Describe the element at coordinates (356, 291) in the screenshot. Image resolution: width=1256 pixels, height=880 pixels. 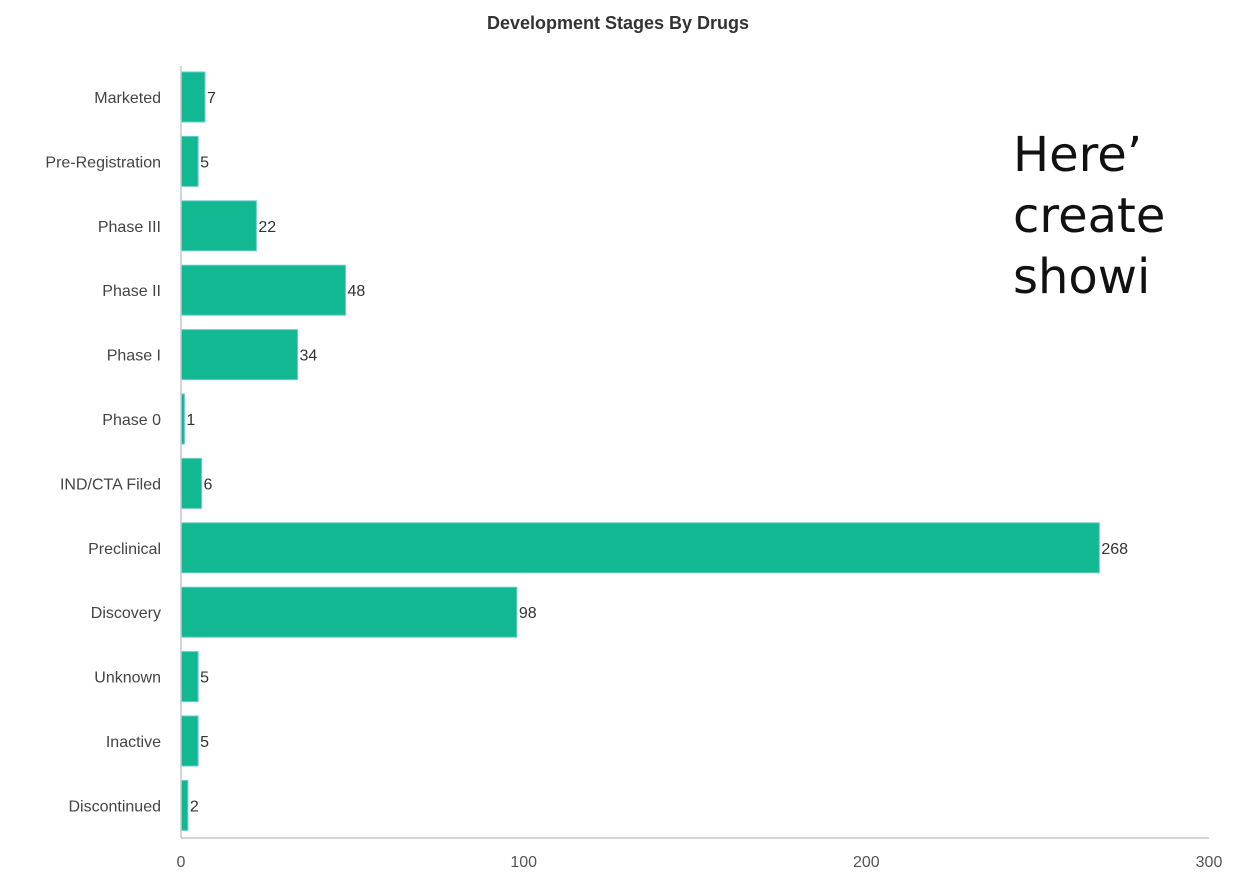
I see `data-label: 48` at that location.